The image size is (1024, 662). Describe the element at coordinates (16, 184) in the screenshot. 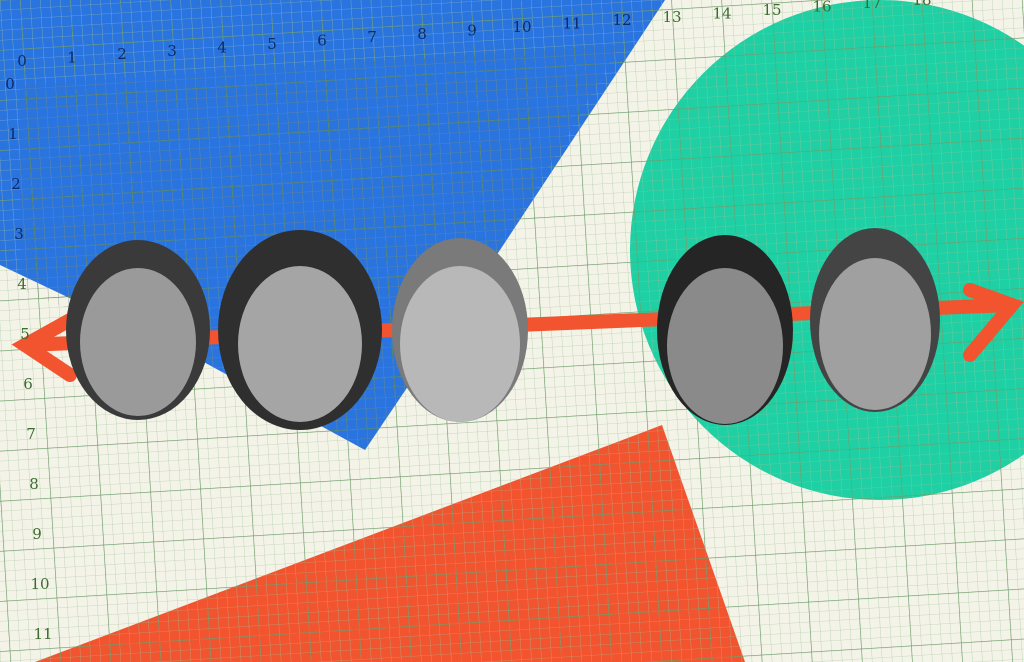

I see `left-axis-label: 2` at that location.